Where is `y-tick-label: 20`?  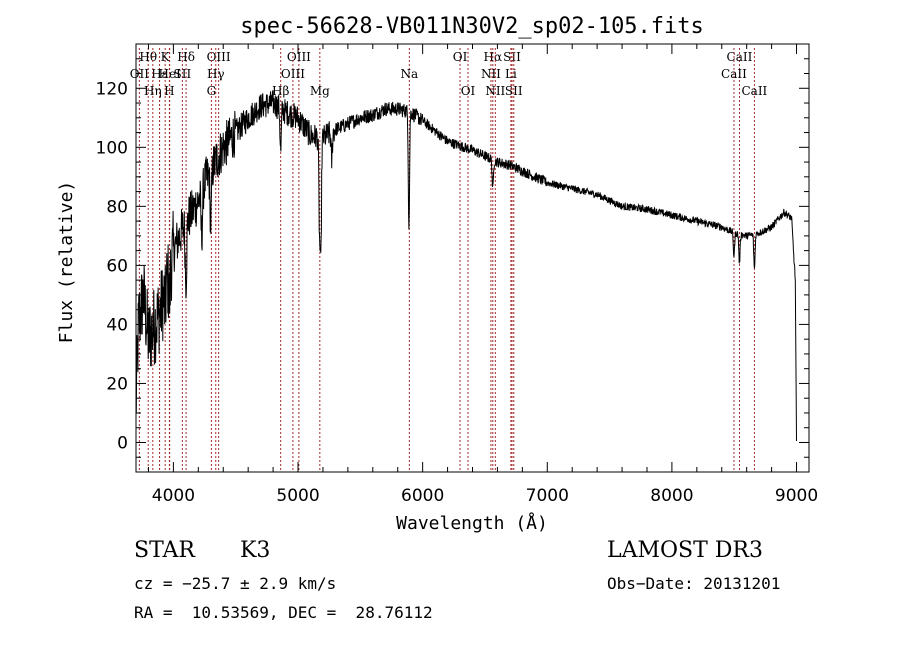
y-tick-label: 20 is located at coordinates (117, 384).